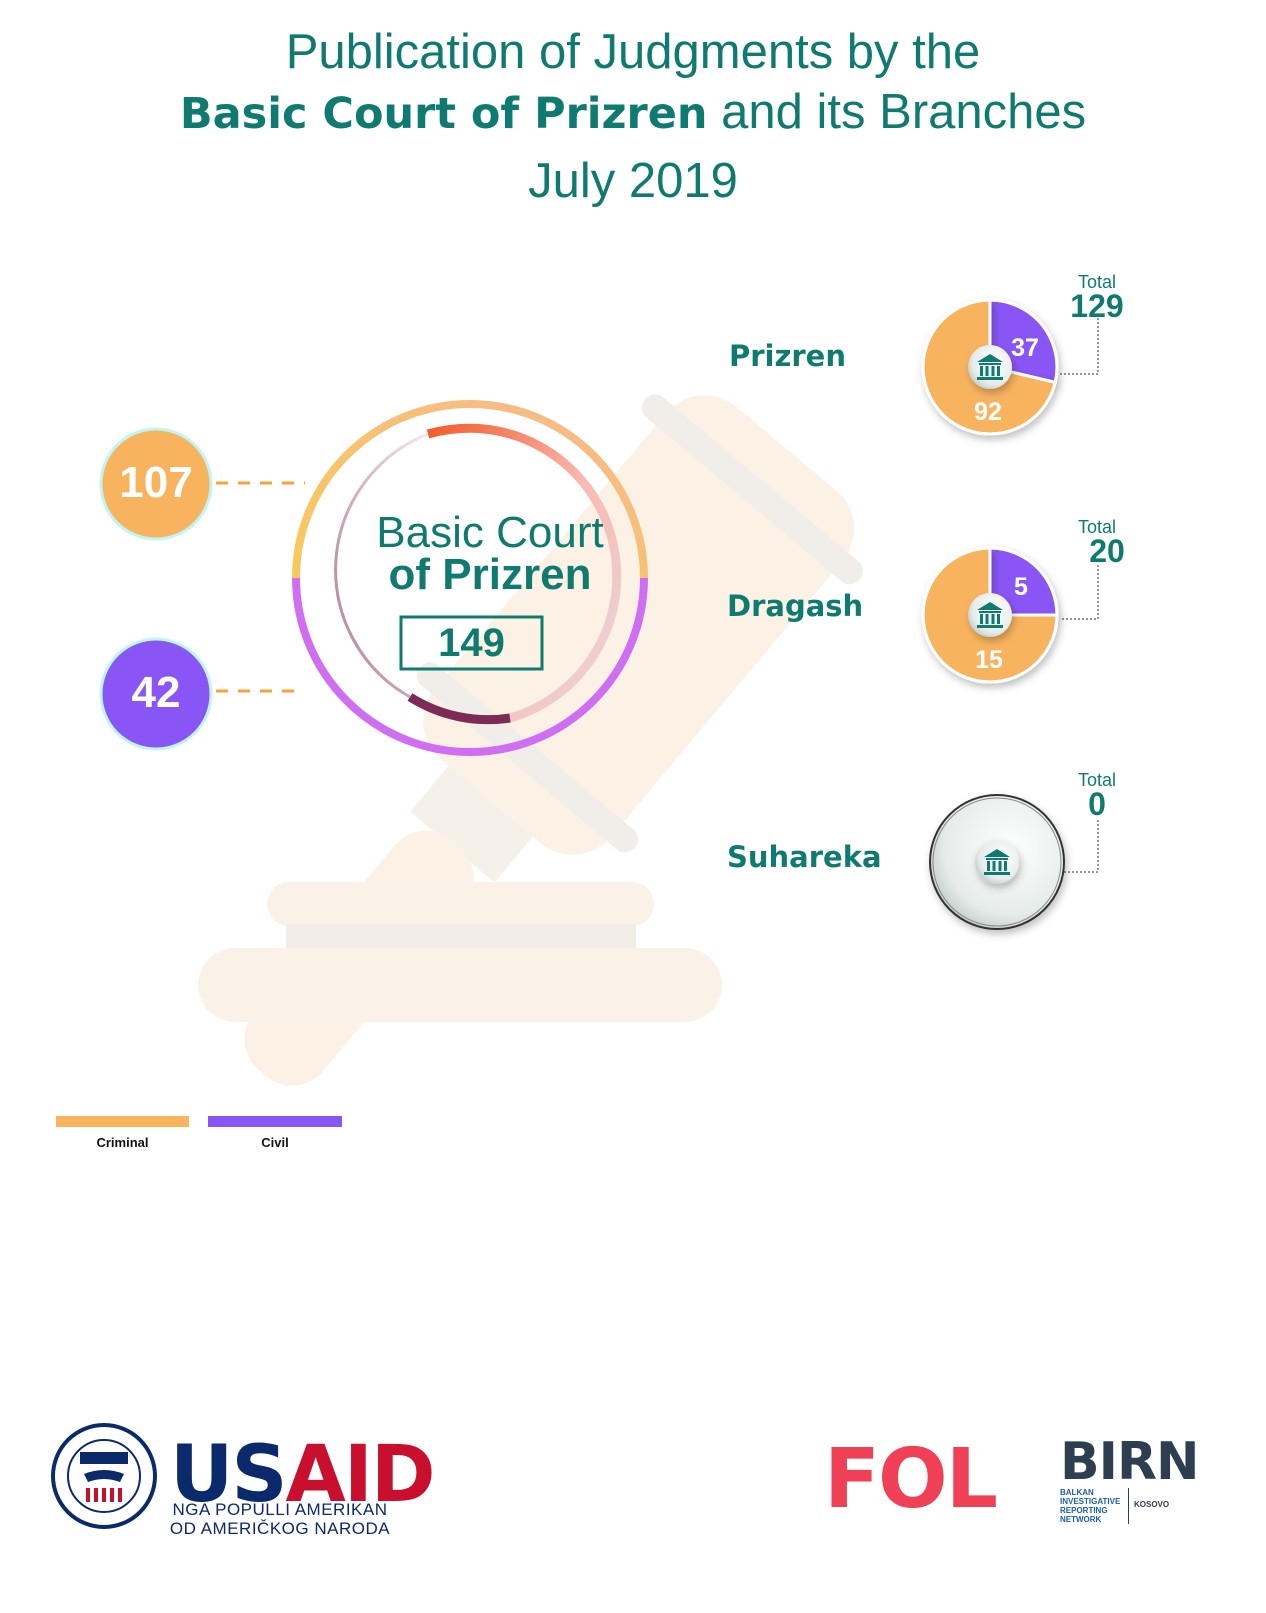  I want to click on center-total-value: 149, so click(471, 643).